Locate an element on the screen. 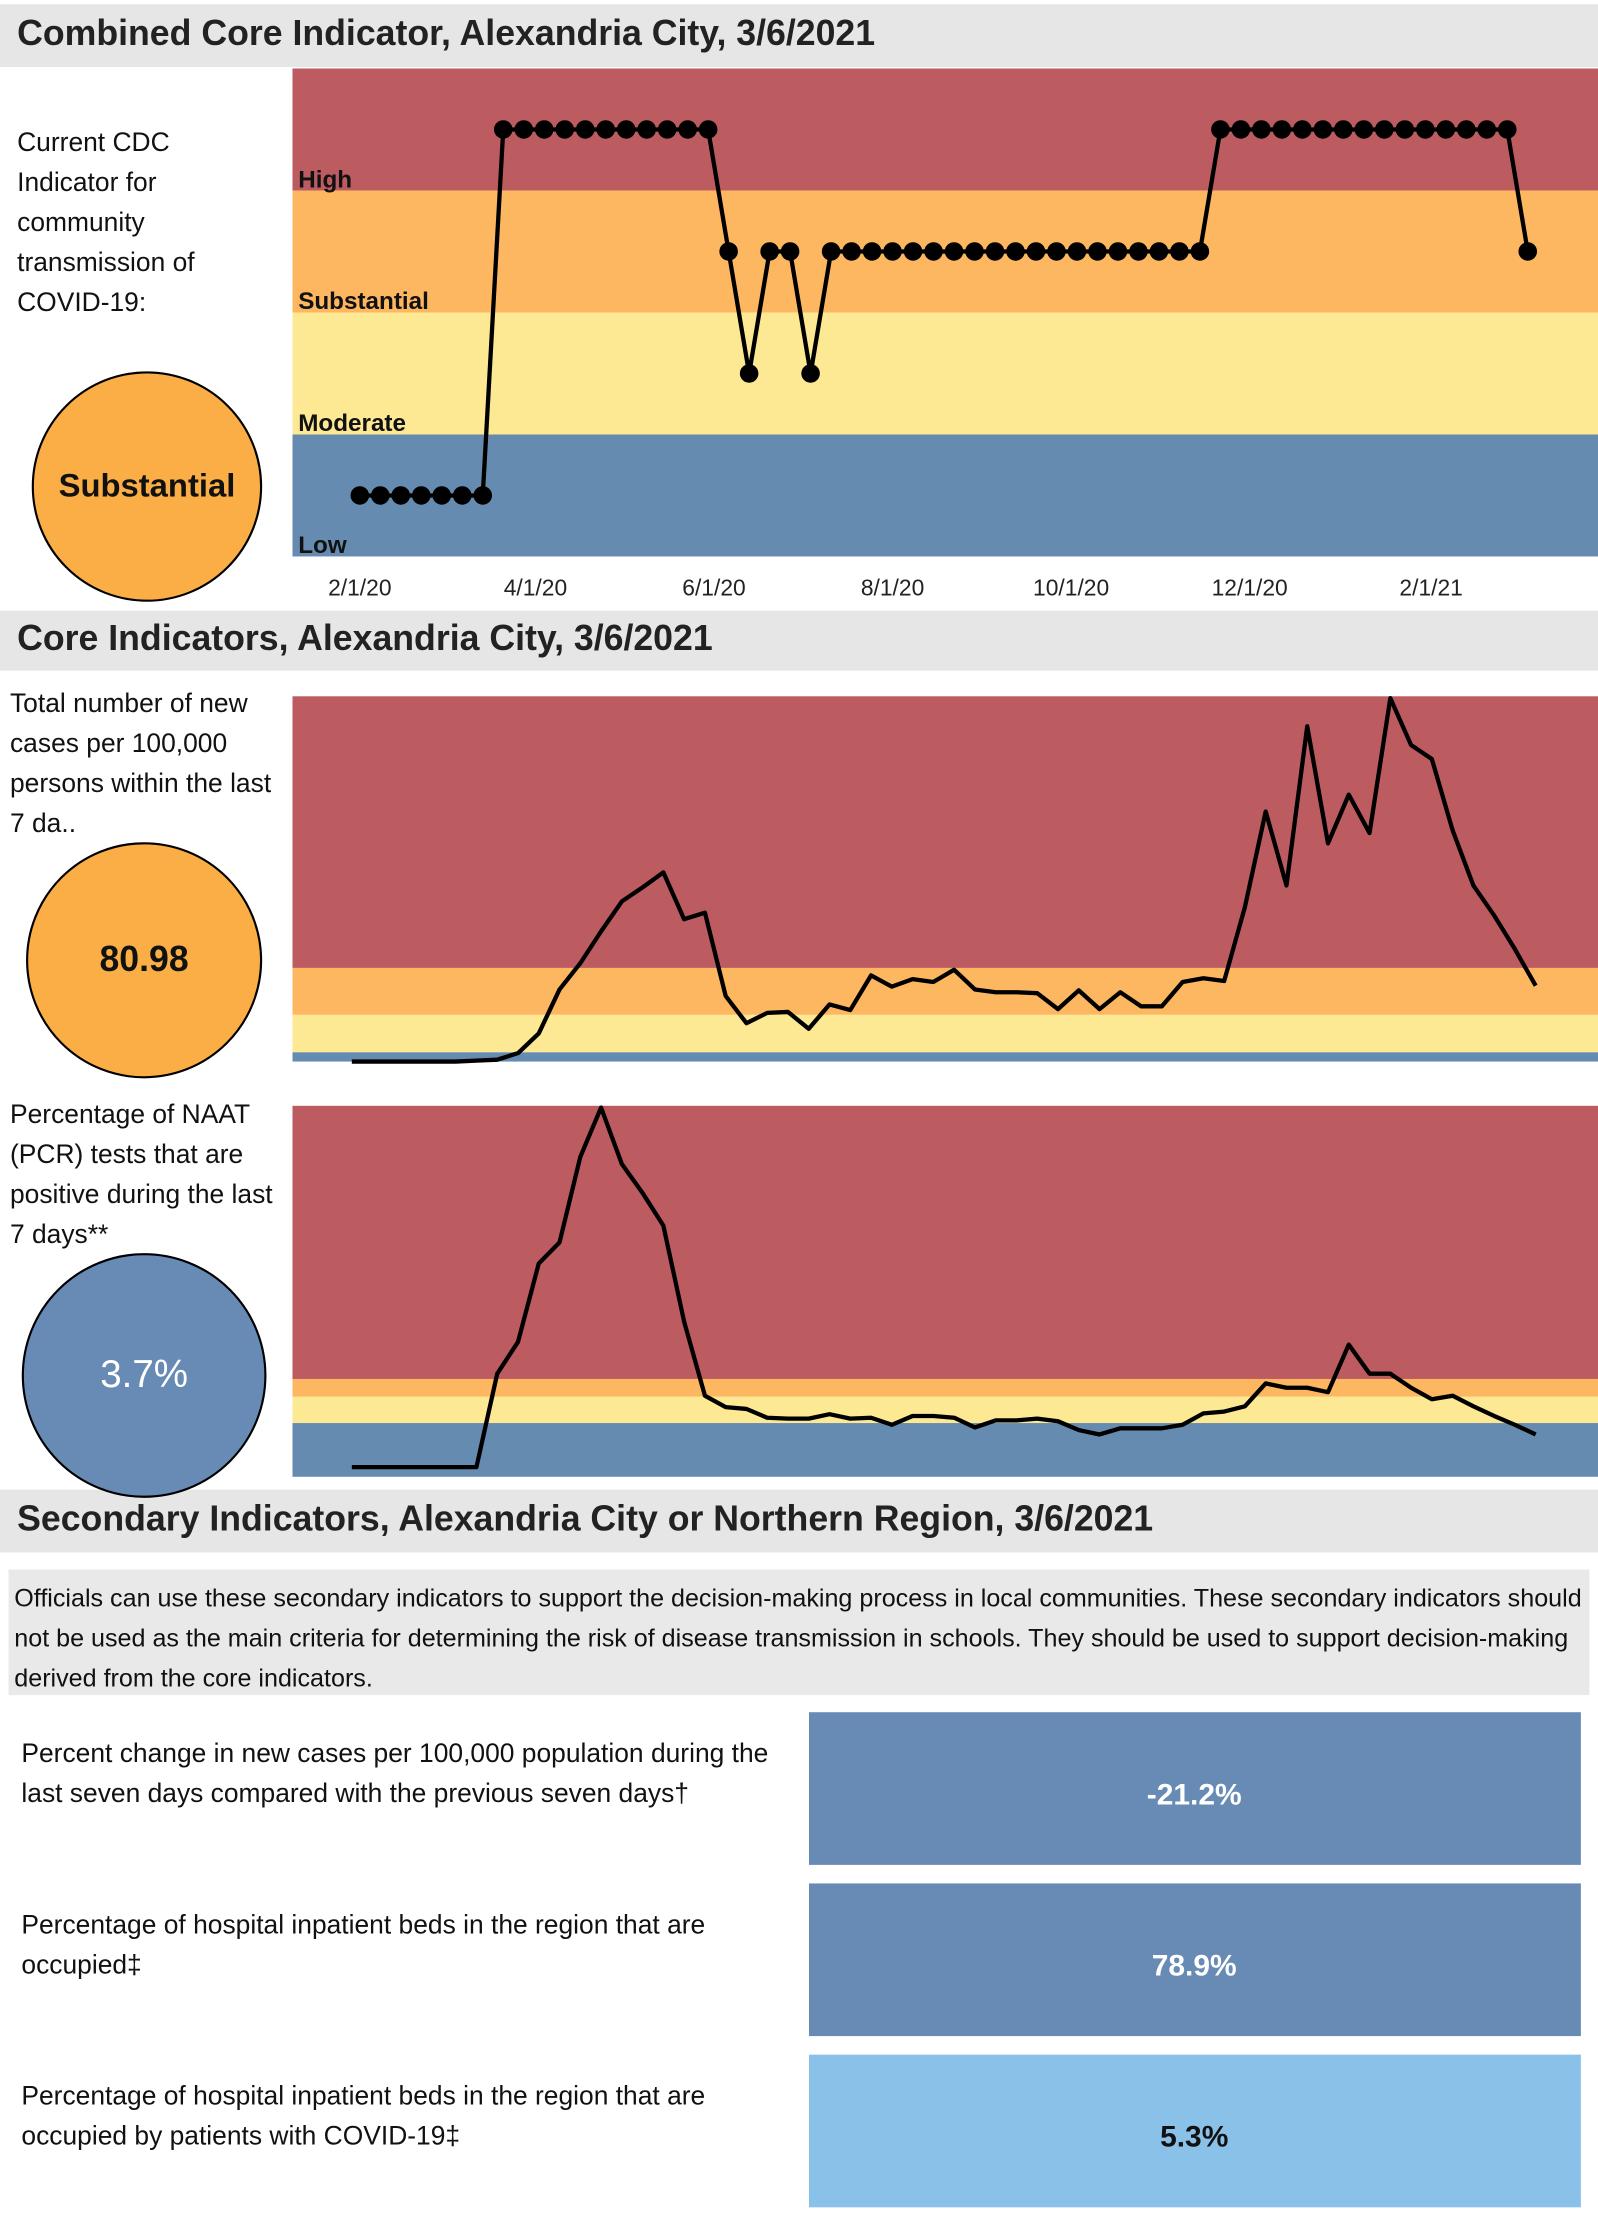  status-value: Substantial is located at coordinates (147, 485).